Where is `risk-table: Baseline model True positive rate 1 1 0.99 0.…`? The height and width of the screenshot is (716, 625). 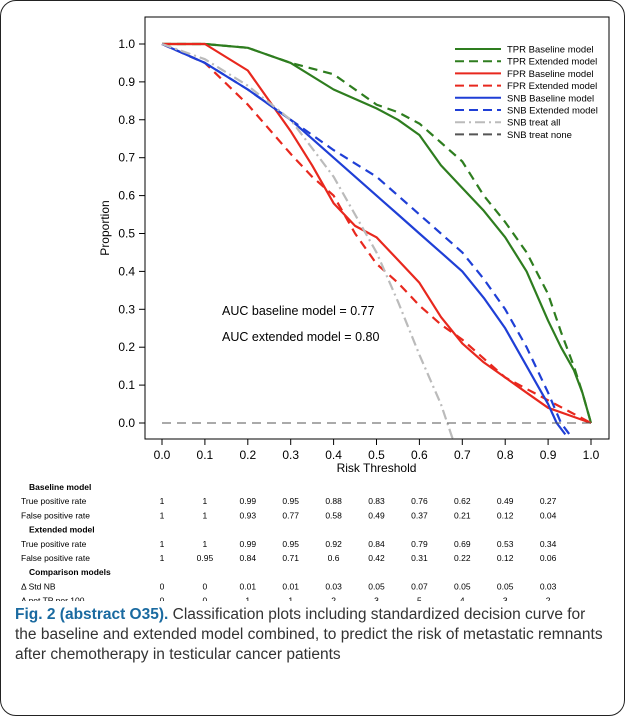 risk-table: Baseline model True positive rate 1 1 0.99 0.… is located at coordinates (289, 541).